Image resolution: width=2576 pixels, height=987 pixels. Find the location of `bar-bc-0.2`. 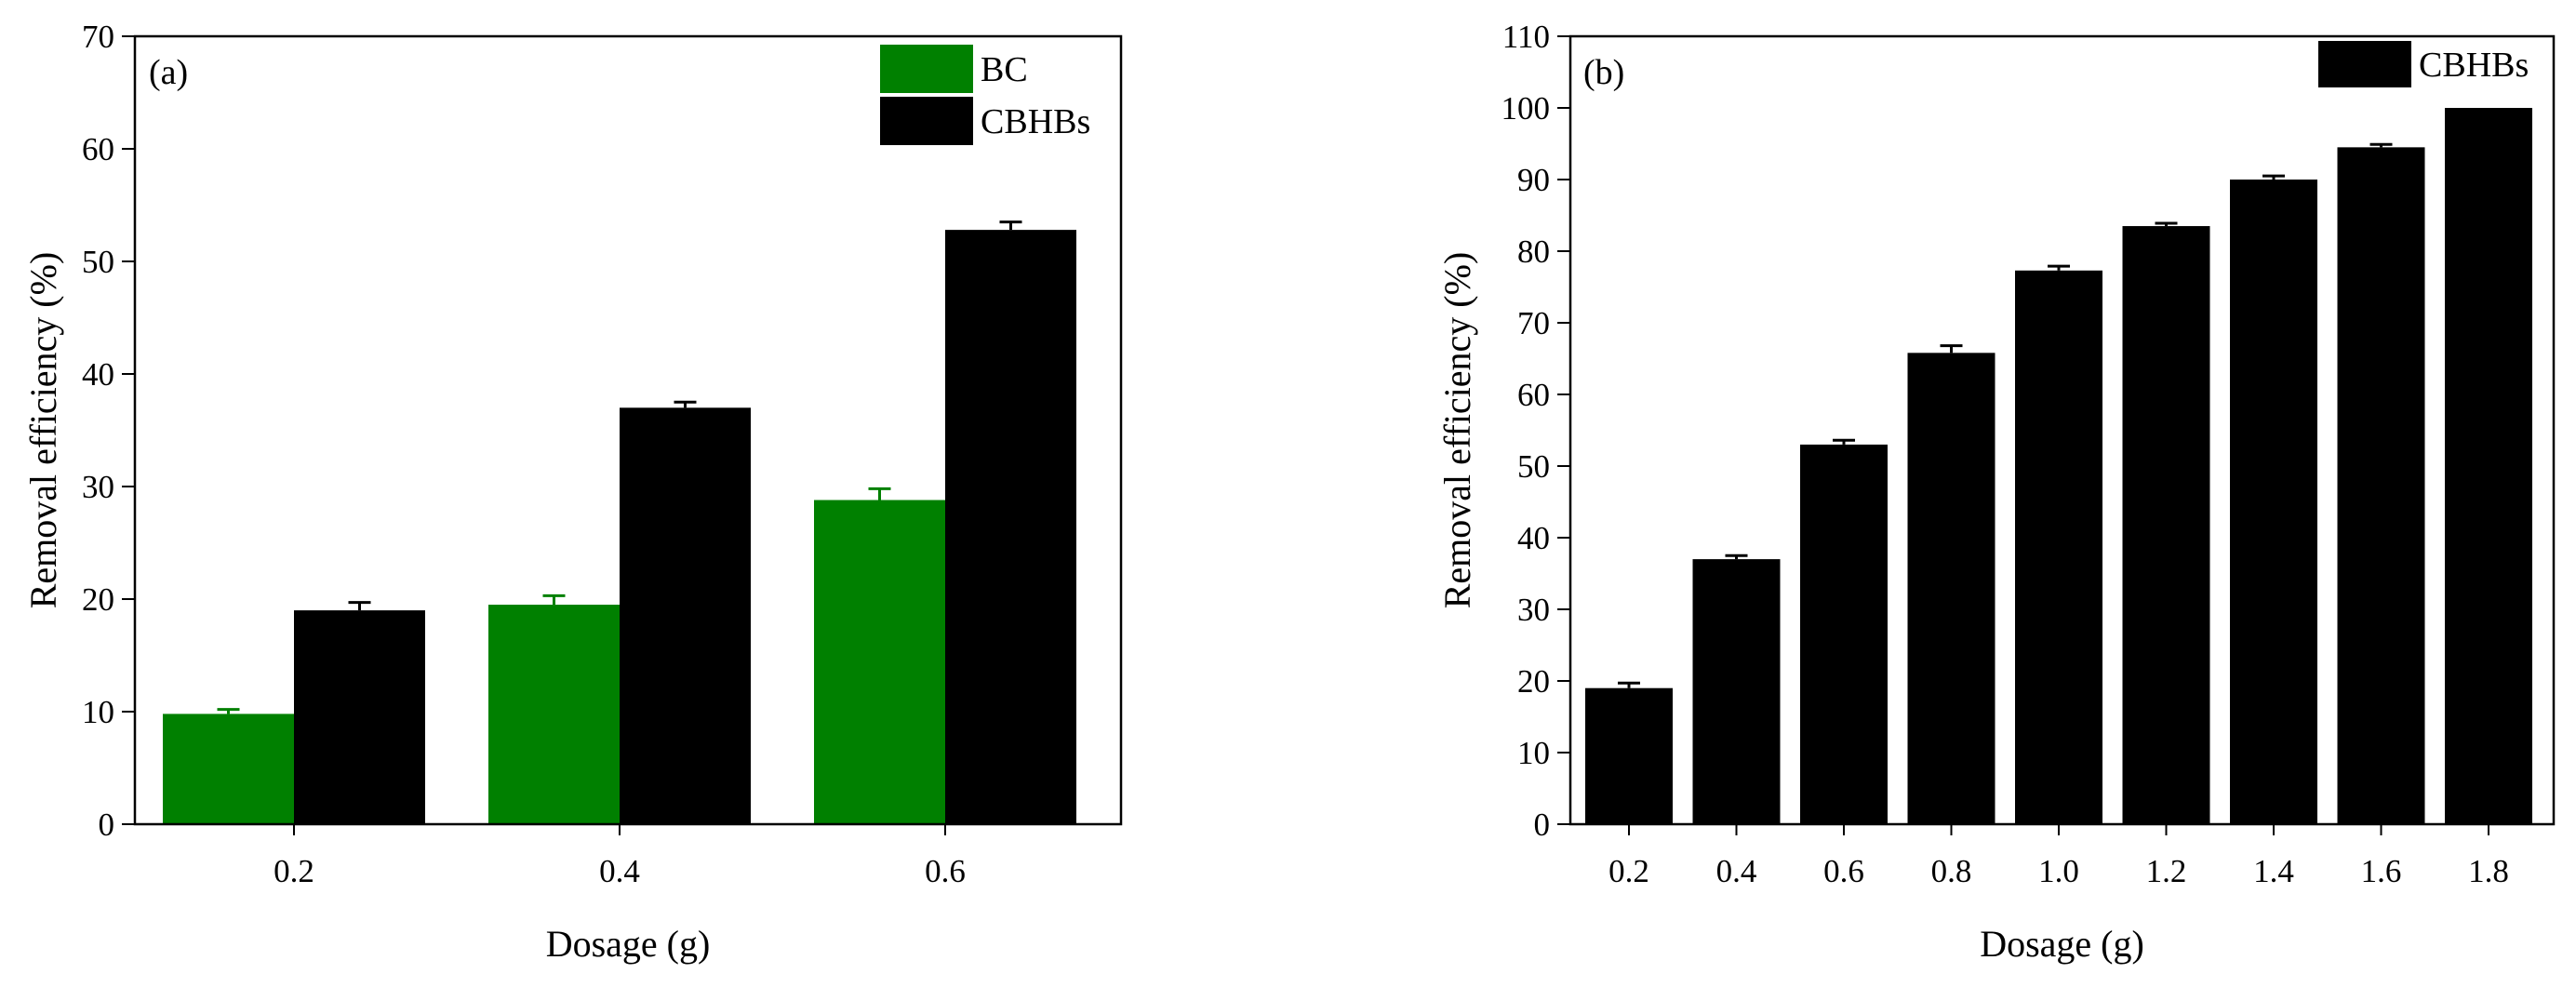

bar-bc-0.2 is located at coordinates (228, 769).